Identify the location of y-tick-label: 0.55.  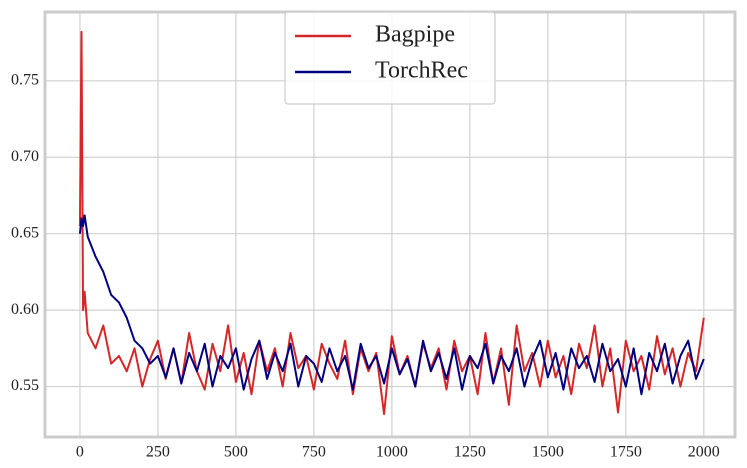
(25, 385).